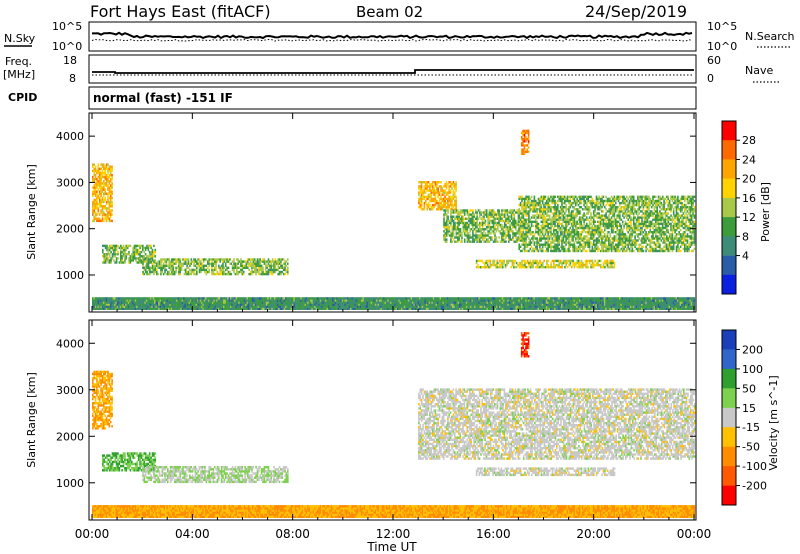  What do you see at coordinates (389, 12) in the screenshot?
I see `beam-title: Beam 02` at bounding box center [389, 12].